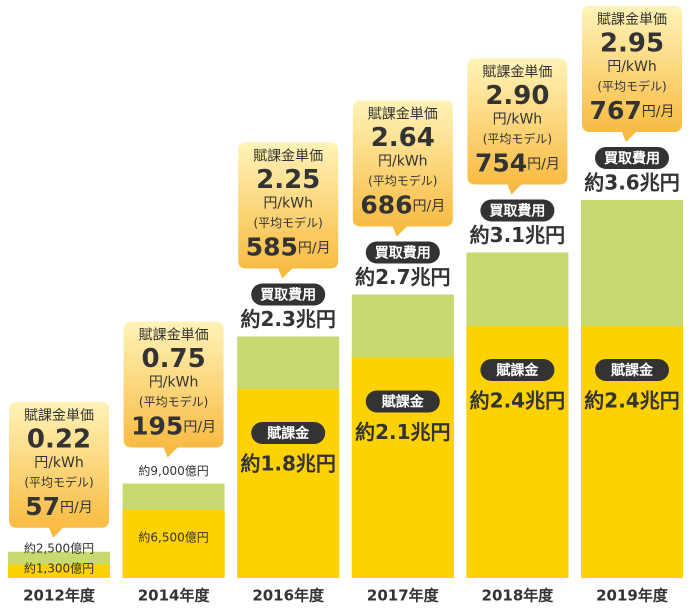 The width and height of the screenshot is (688, 615). What do you see at coordinates (287, 464) in the screenshot?
I see `levy-label: 約1.8兆円` at bounding box center [287, 464].